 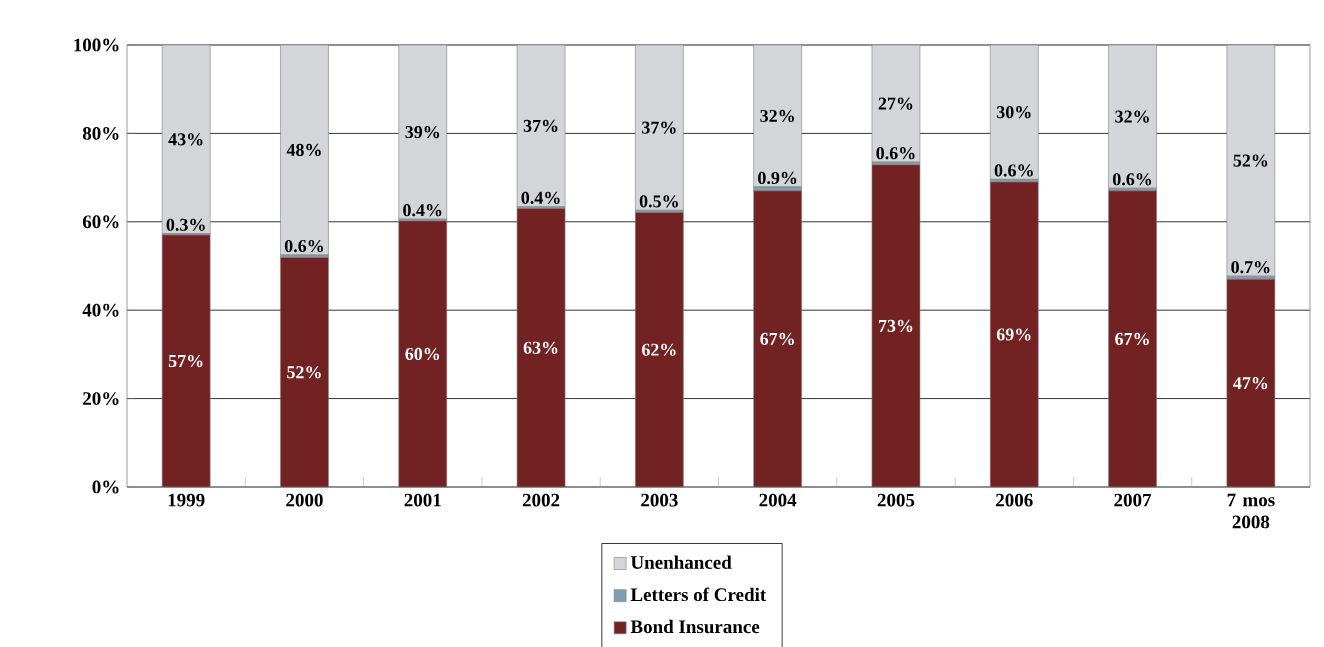 I want to click on legend-label: Letters of Credit, so click(x=698, y=594).